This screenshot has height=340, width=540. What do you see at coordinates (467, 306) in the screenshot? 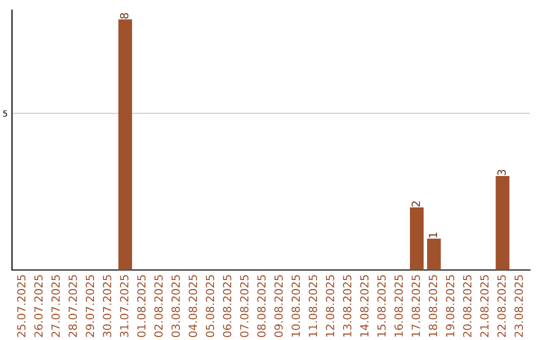
I see `x-tick-label: 20.08.2025` at bounding box center [467, 306].